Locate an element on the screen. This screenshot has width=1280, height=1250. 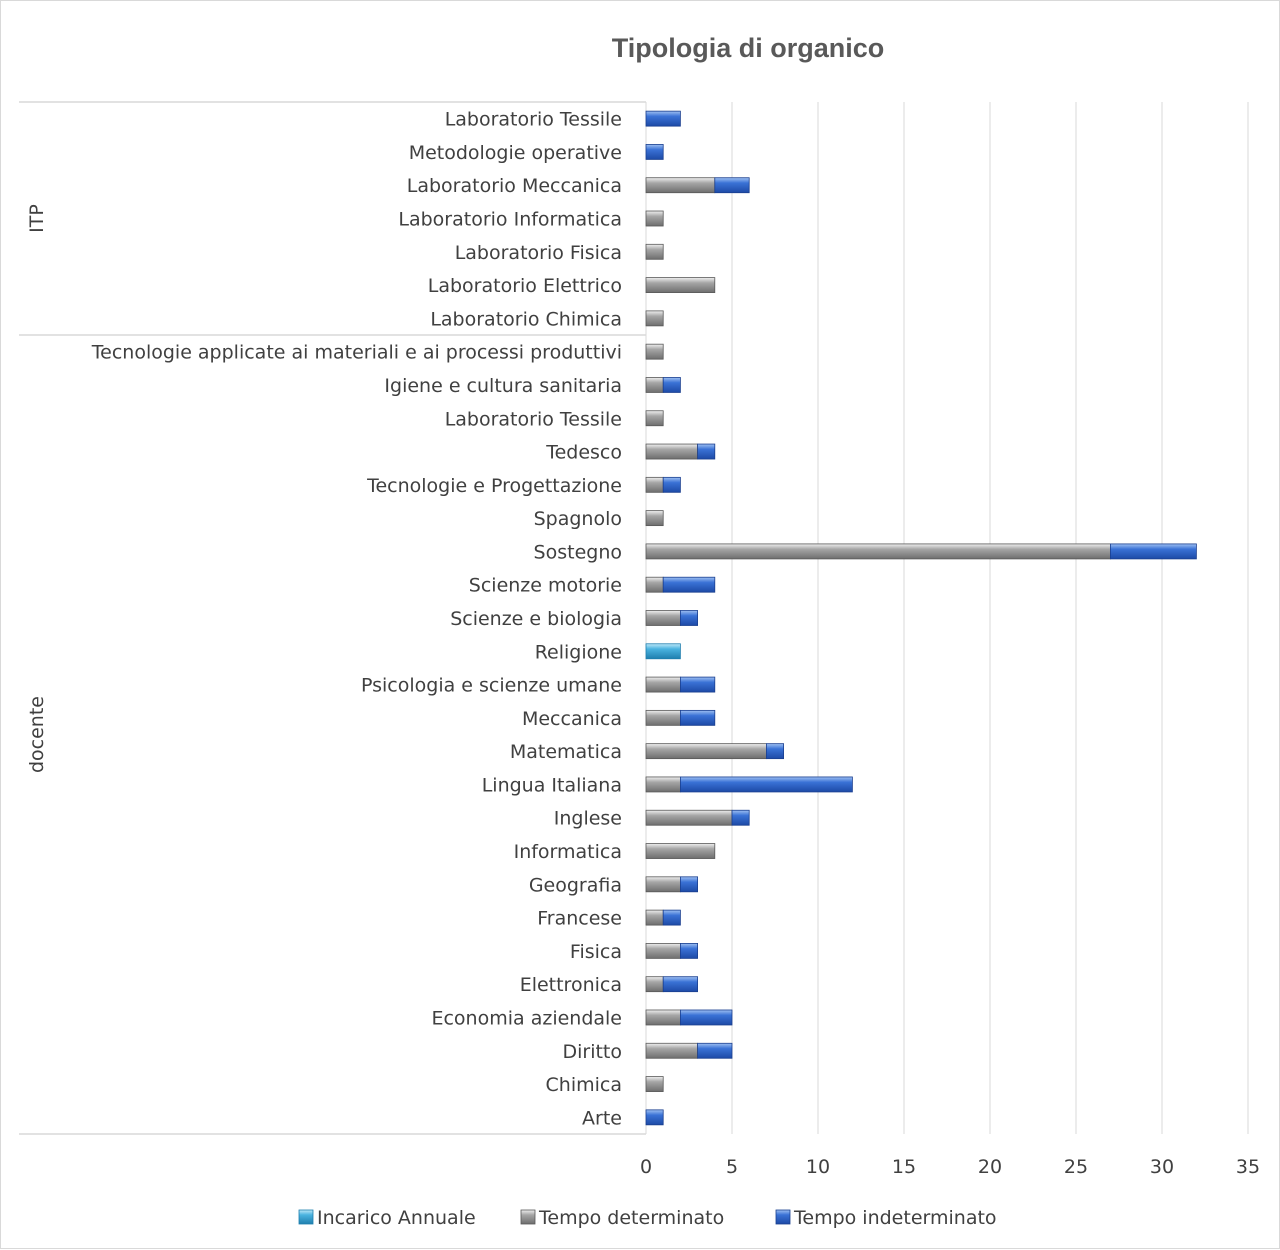
x-tick-label: 20 is located at coordinates (990, 1167).